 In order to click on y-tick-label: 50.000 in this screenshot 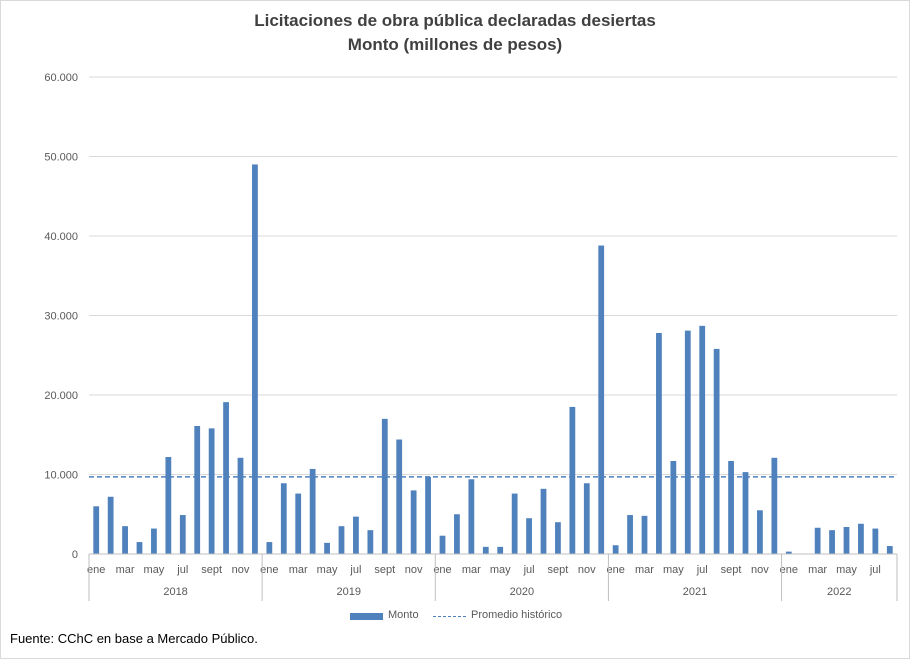, I will do `click(61, 158)`.